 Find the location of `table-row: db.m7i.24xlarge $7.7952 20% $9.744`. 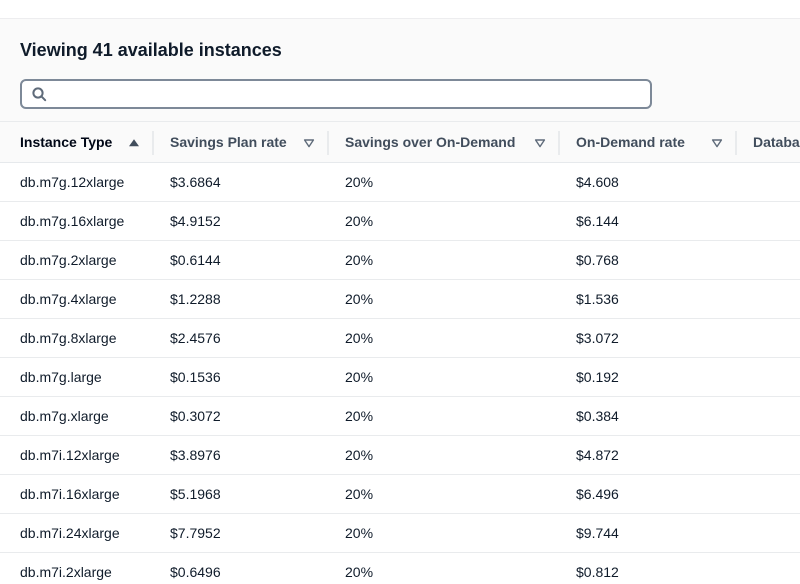

table-row: db.m7i.24xlarge $7.7952 20% $9.744 is located at coordinates (400, 533).